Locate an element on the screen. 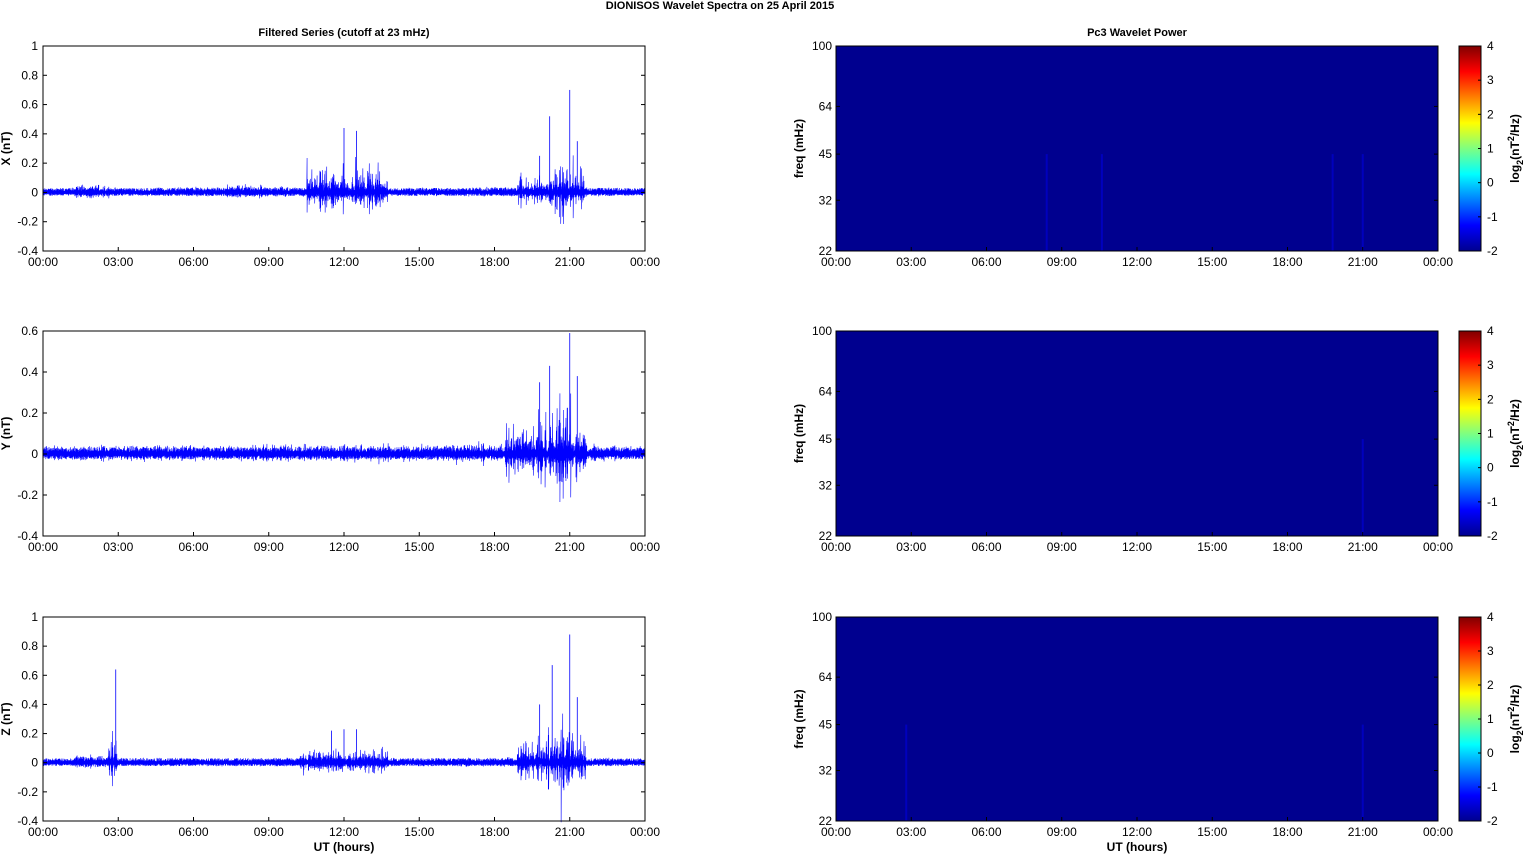 The image size is (1525, 854). y-series-ytick-label: 0.4 is located at coordinates (29, 372).